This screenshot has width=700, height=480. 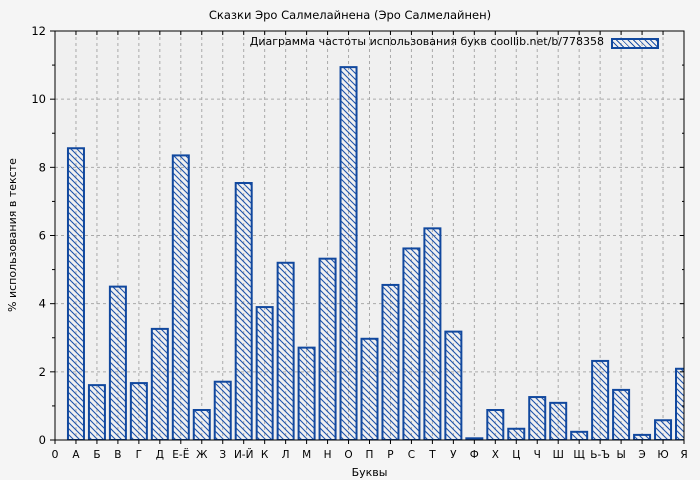 I want to click on x-tick-label-Я: Я, so click(x=683, y=455).